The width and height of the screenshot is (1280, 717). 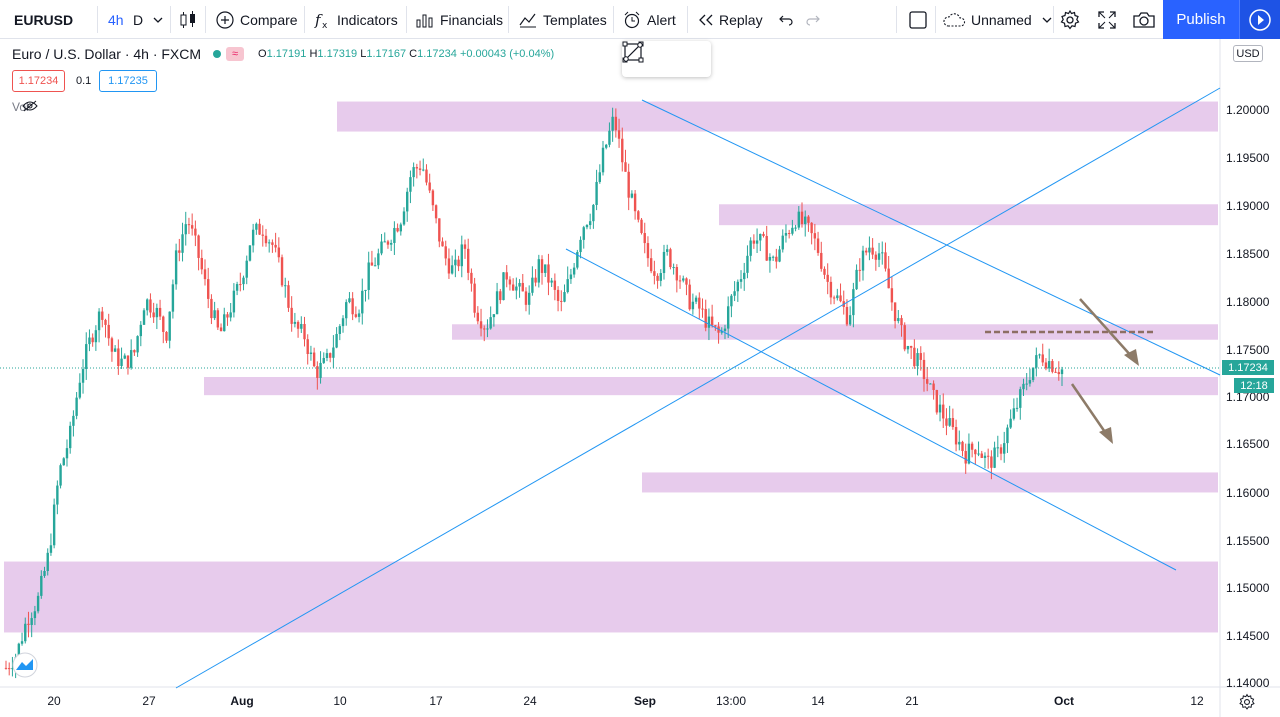 I want to click on expand-icon, so click(x=1107, y=19).